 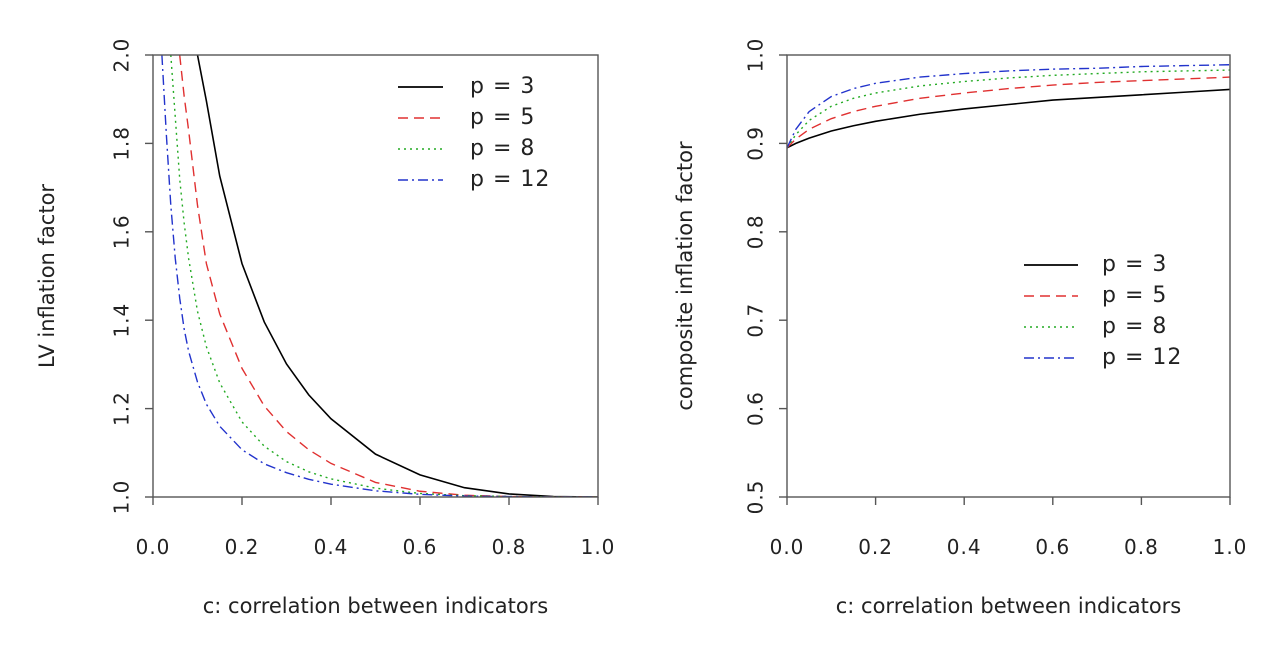 What do you see at coordinates (122, 55) in the screenshot?
I see `y-tick-label: 2.0` at bounding box center [122, 55].